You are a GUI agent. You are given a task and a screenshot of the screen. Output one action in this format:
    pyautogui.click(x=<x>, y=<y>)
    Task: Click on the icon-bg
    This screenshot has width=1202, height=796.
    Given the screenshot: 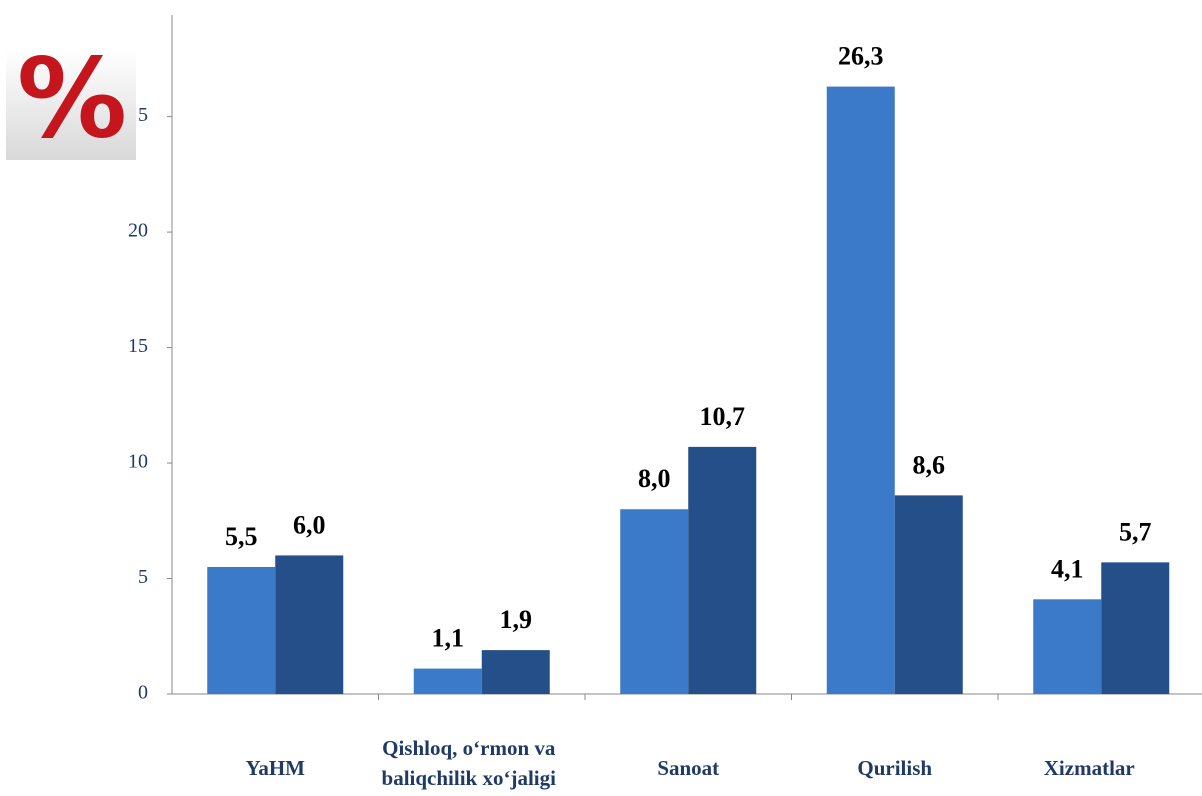 What is the action you would take?
    pyautogui.click(x=71, y=105)
    